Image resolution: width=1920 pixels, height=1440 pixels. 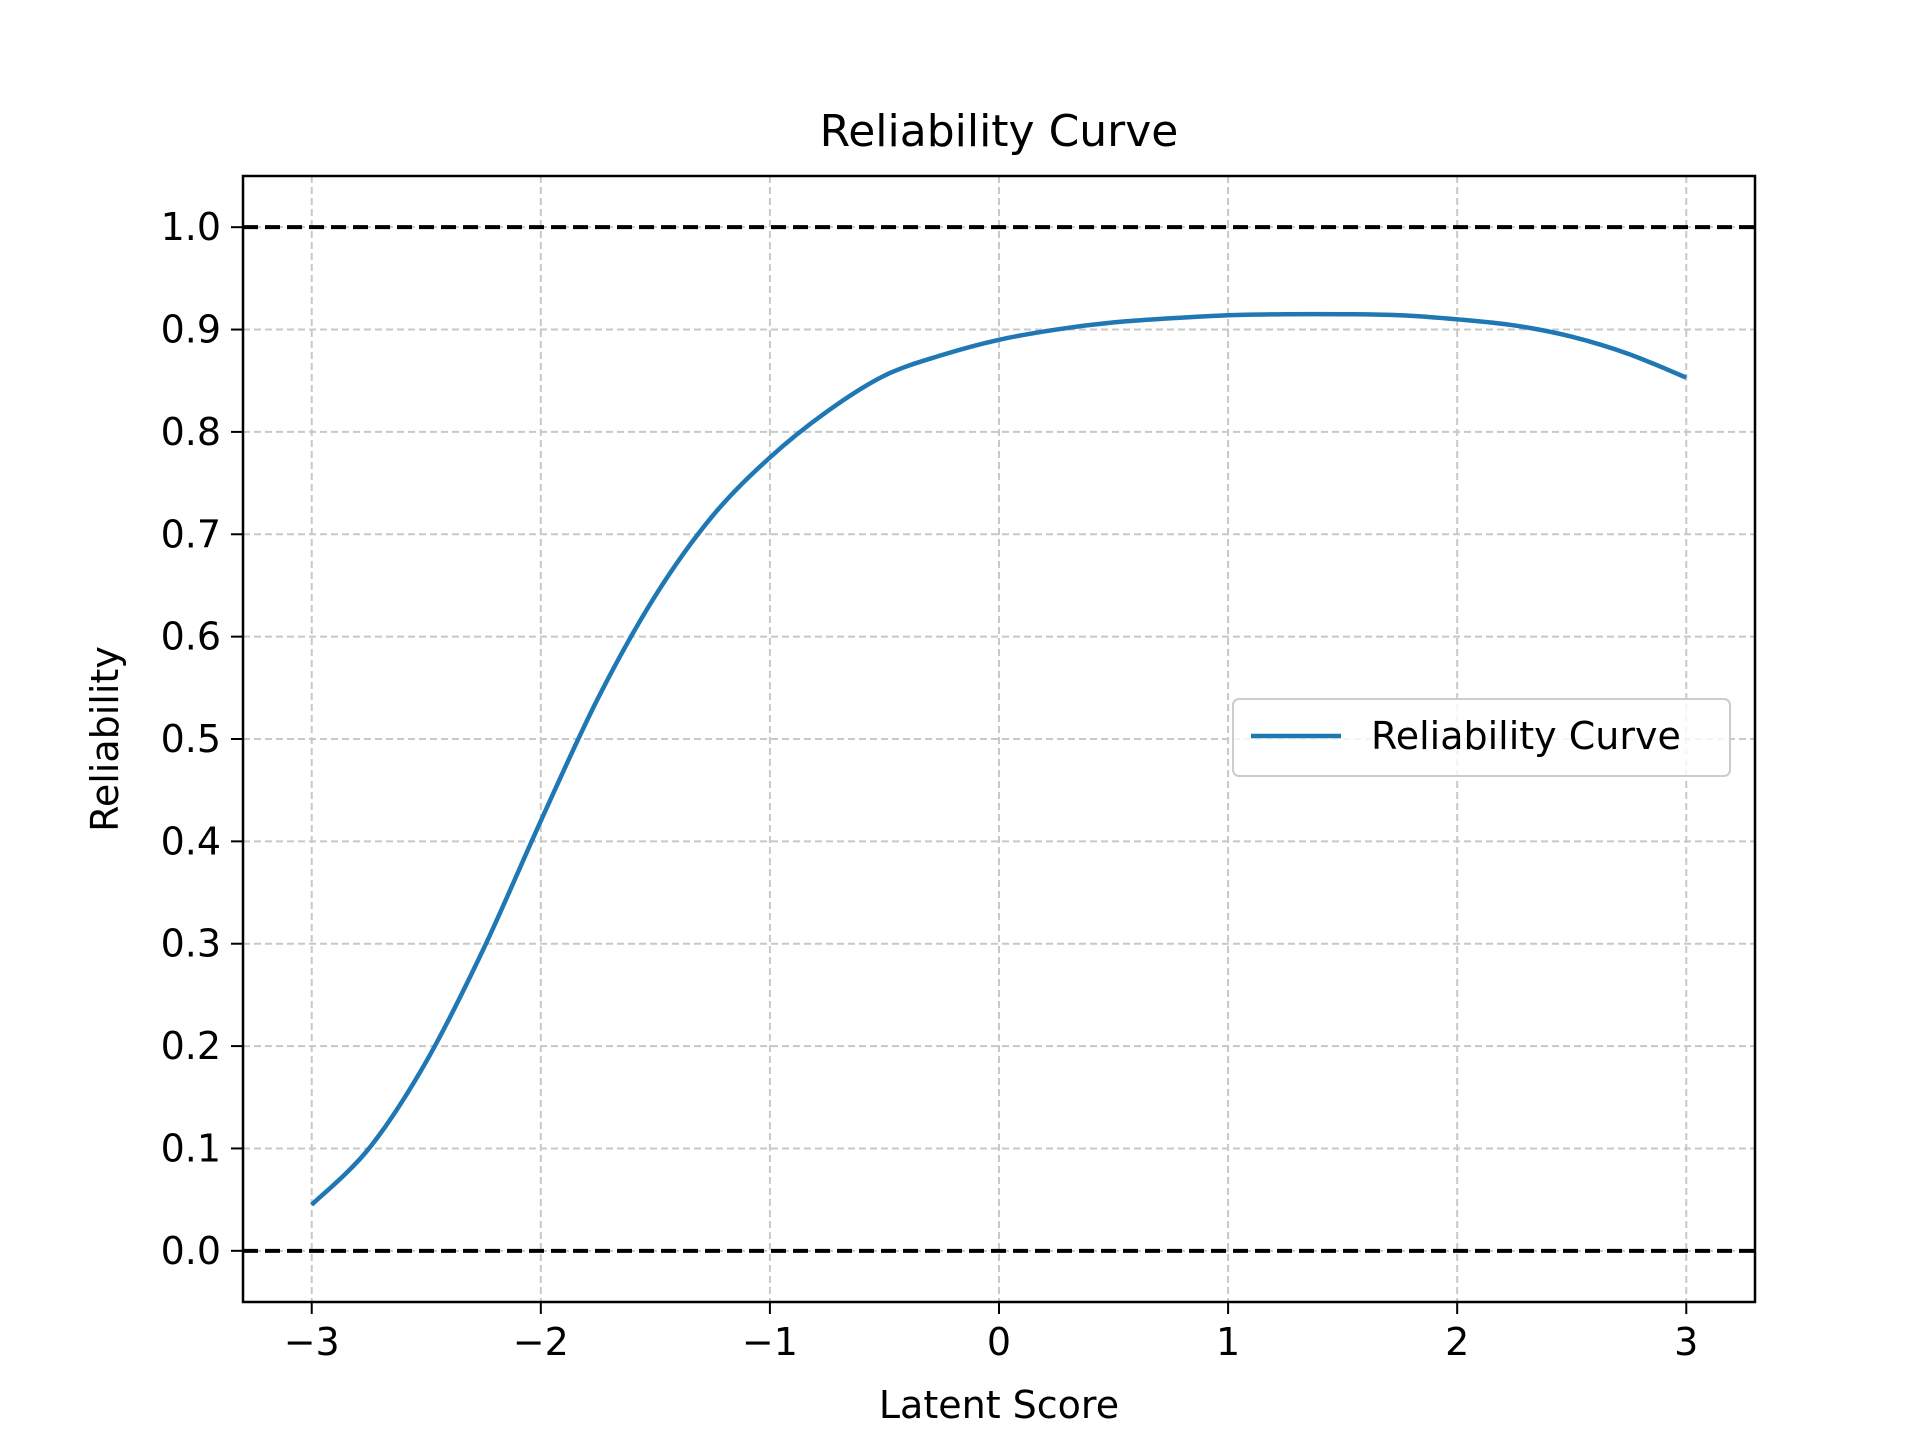 What do you see at coordinates (1457, 1342) in the screenshot?
I see `x-tick-label: 2` at bounding box center [1457, 1342].